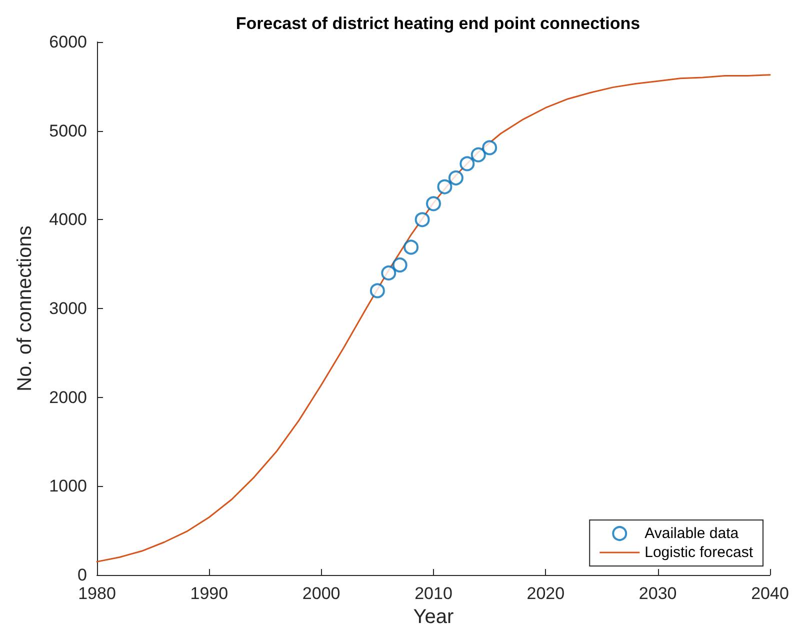  Describe the element at coordinates (68, 130) in the screenshot. I see `y-tick-label: 5000` at that location.